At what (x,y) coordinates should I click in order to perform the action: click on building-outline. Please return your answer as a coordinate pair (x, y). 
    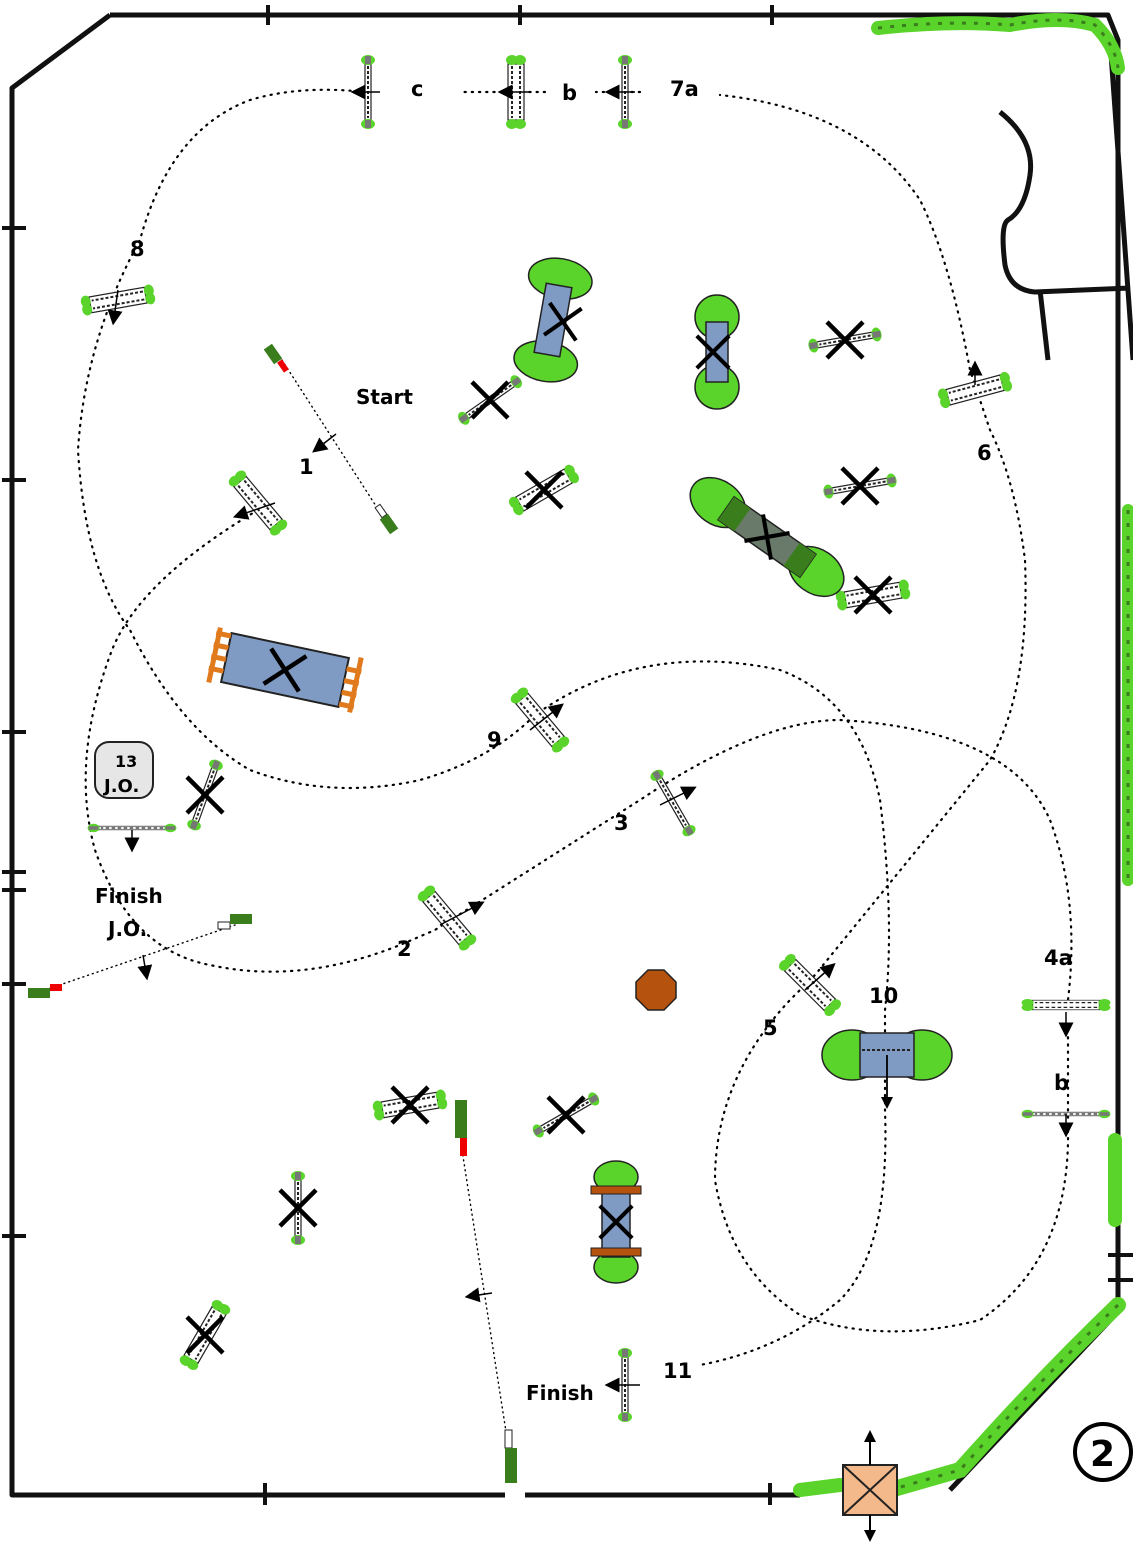
    Looking at the image, I should click on (1065, 200).